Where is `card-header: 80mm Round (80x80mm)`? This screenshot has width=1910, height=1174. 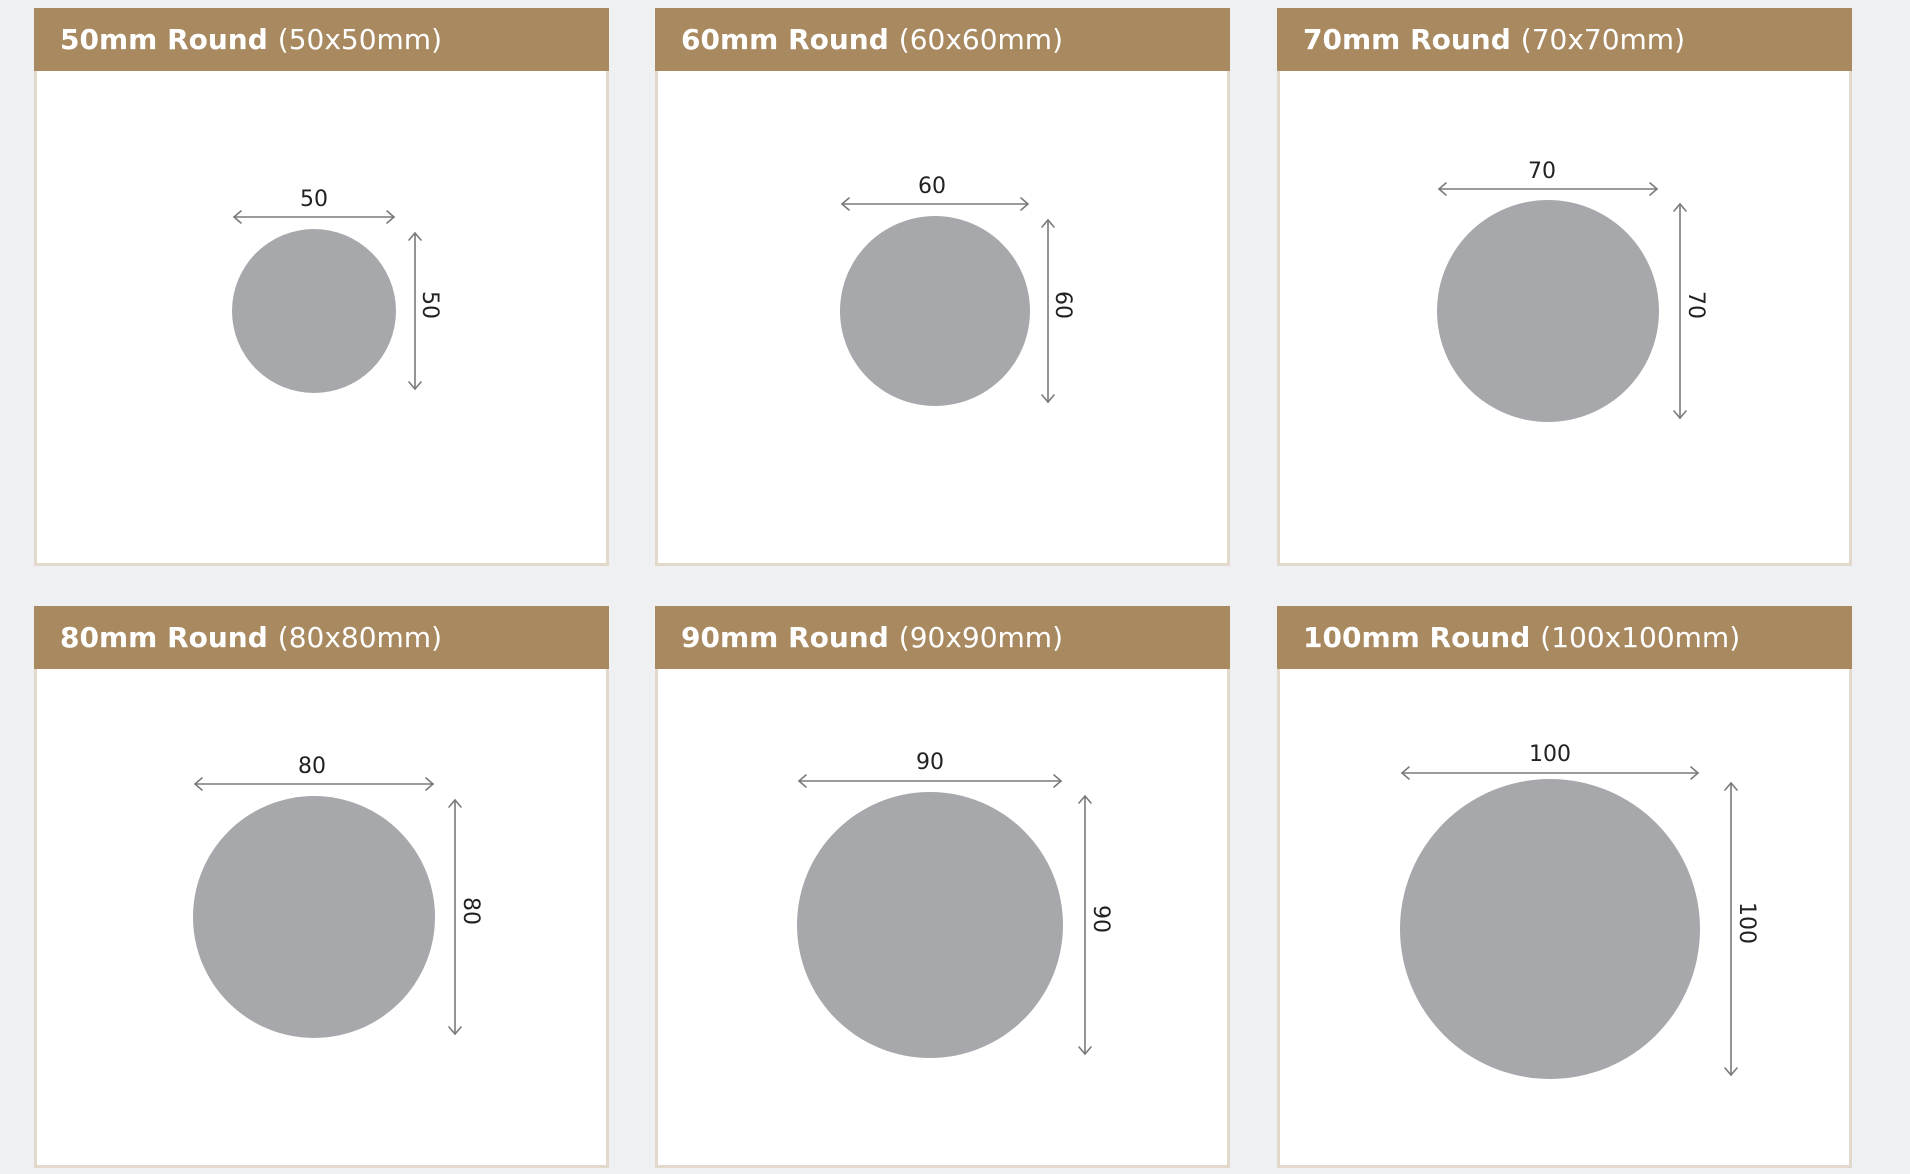 card-header: 80mm Round (80x80mm) is located at coordinates (321, 637).